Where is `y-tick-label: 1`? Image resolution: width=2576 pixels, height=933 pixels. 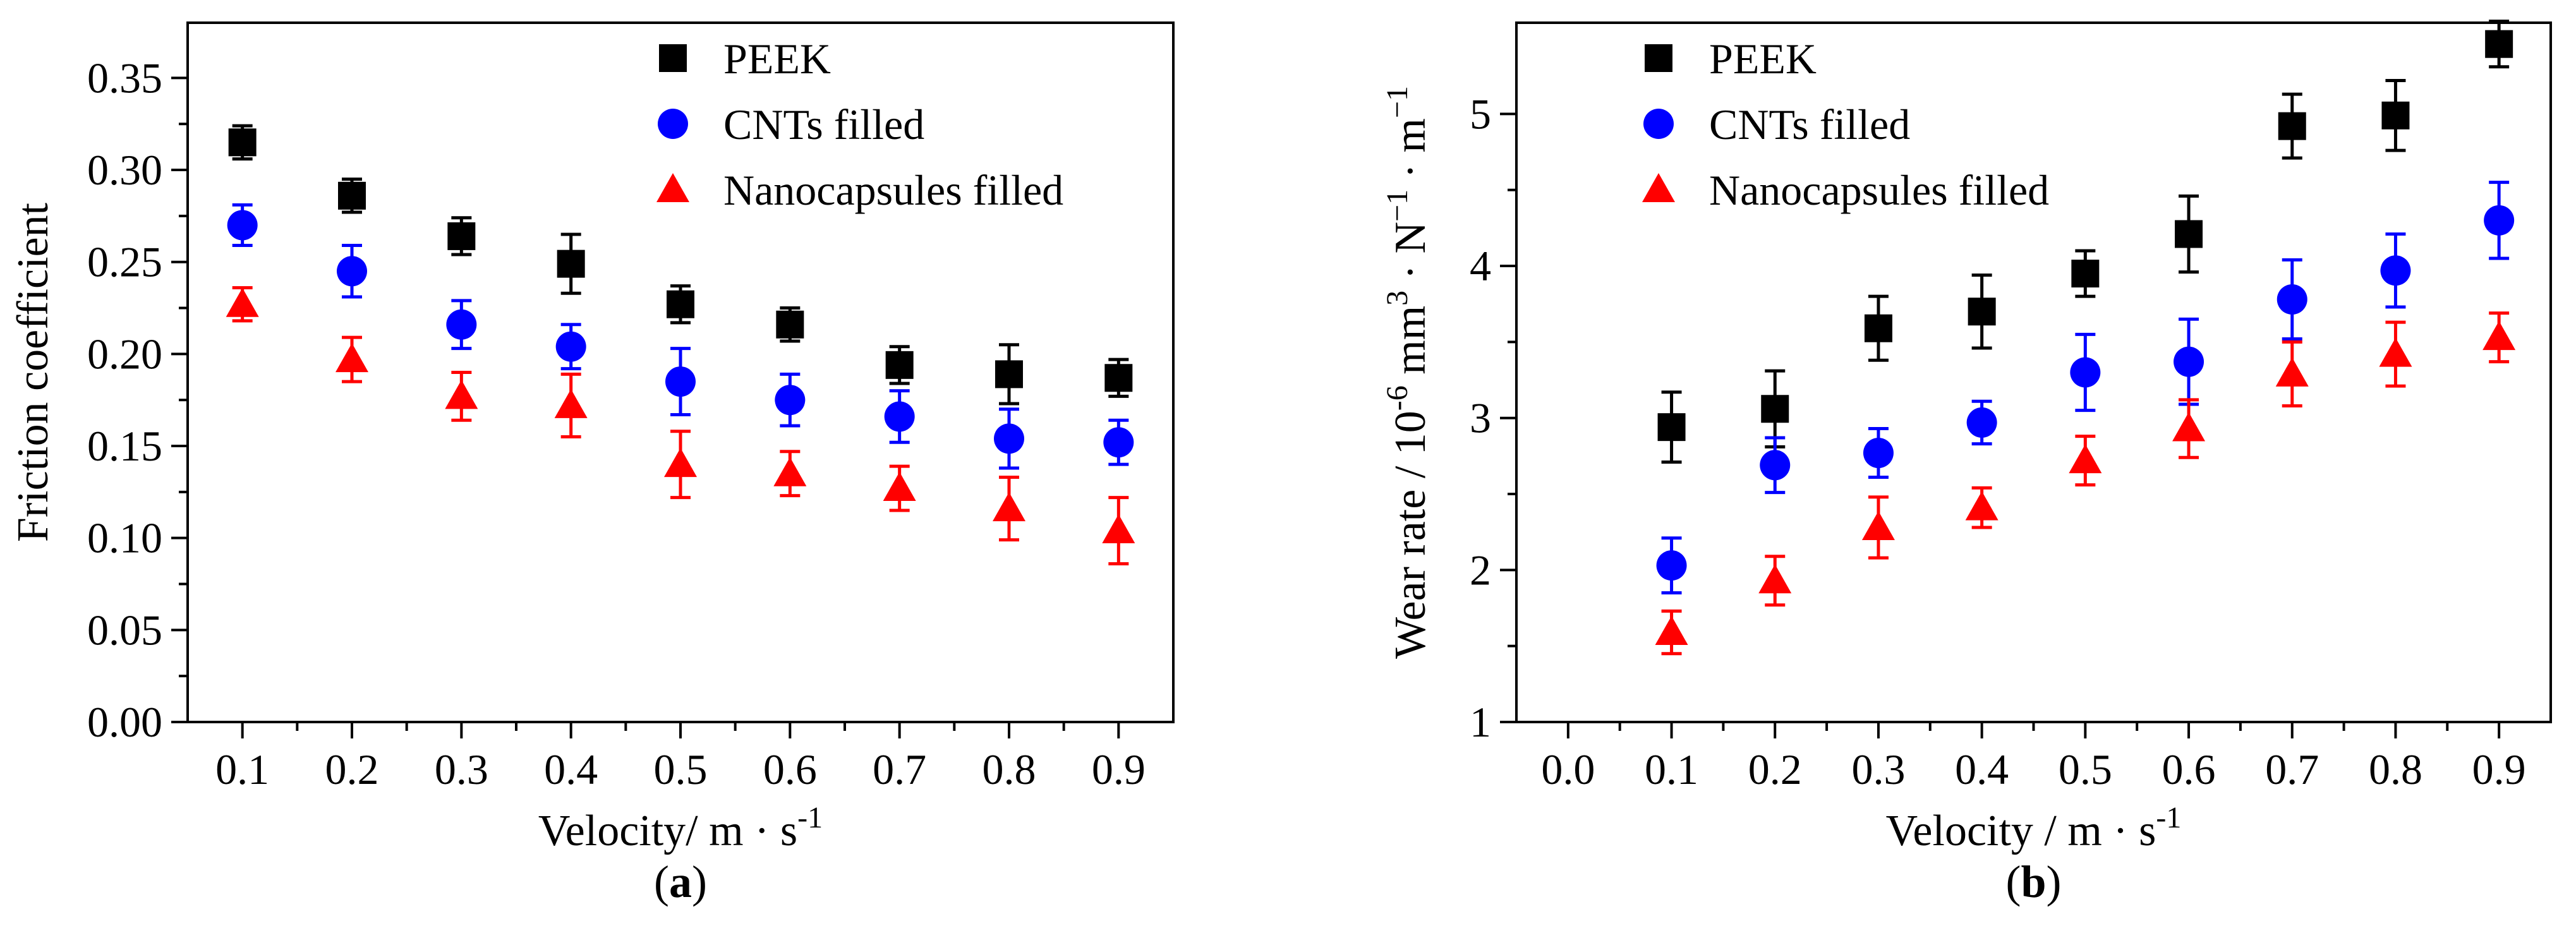 y-tick-label: 1 is located at coordinates (1480, 722).